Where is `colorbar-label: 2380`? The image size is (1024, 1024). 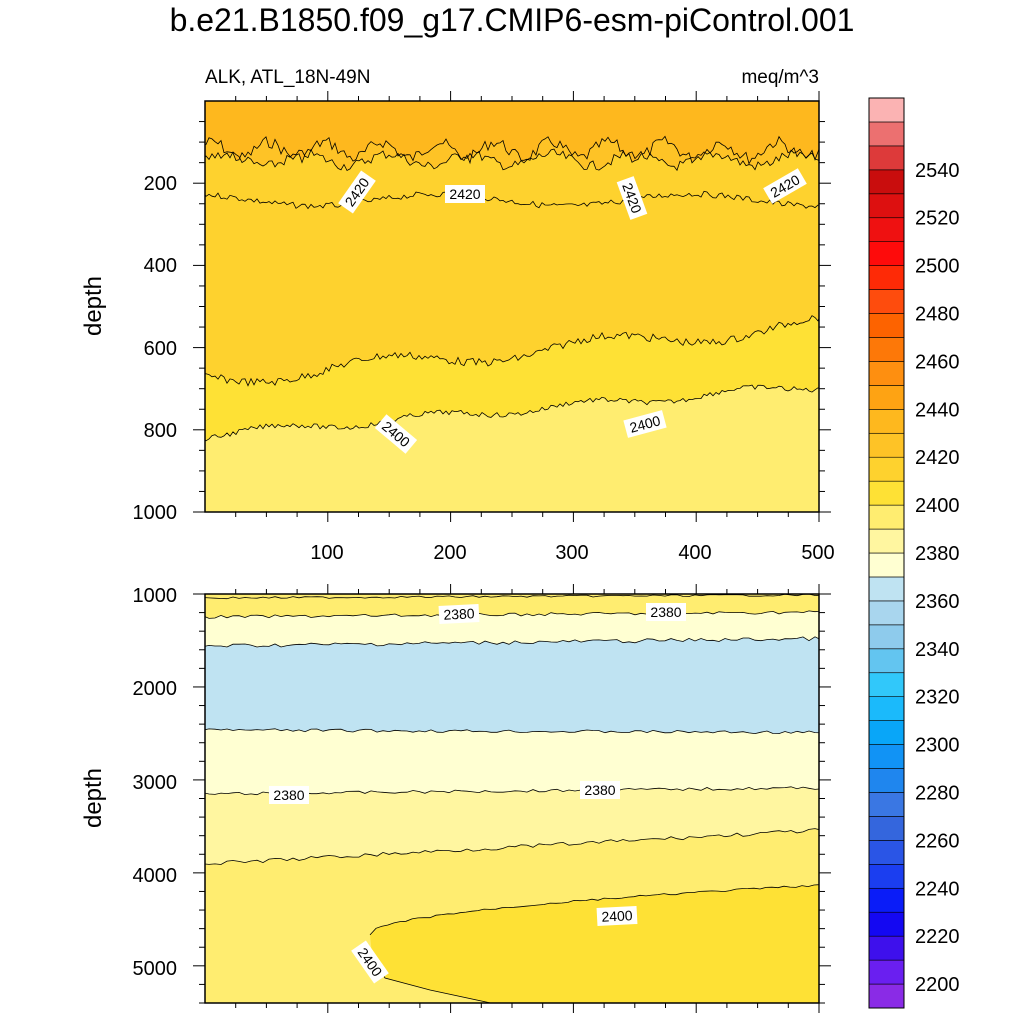 colorbar-label: 2380 is located at coordinates (937, 554).